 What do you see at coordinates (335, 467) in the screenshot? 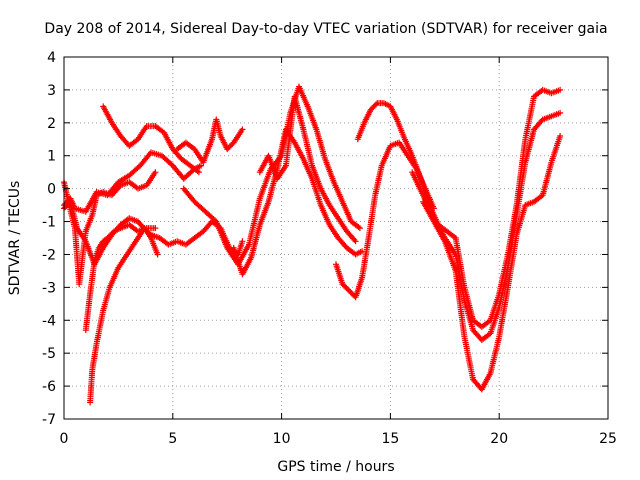
I see `x-axis-label: GPS time / hours` at bounding box center [335, 467].